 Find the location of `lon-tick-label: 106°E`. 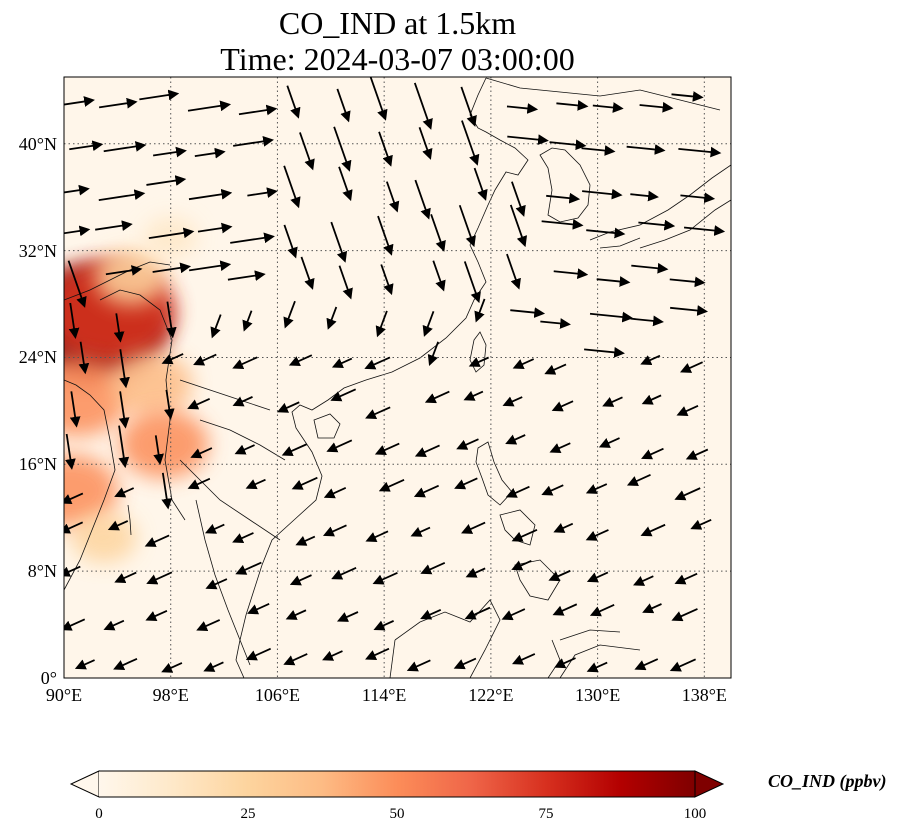

lon-tick-label: 106°E is located at coordinates (277, 695).